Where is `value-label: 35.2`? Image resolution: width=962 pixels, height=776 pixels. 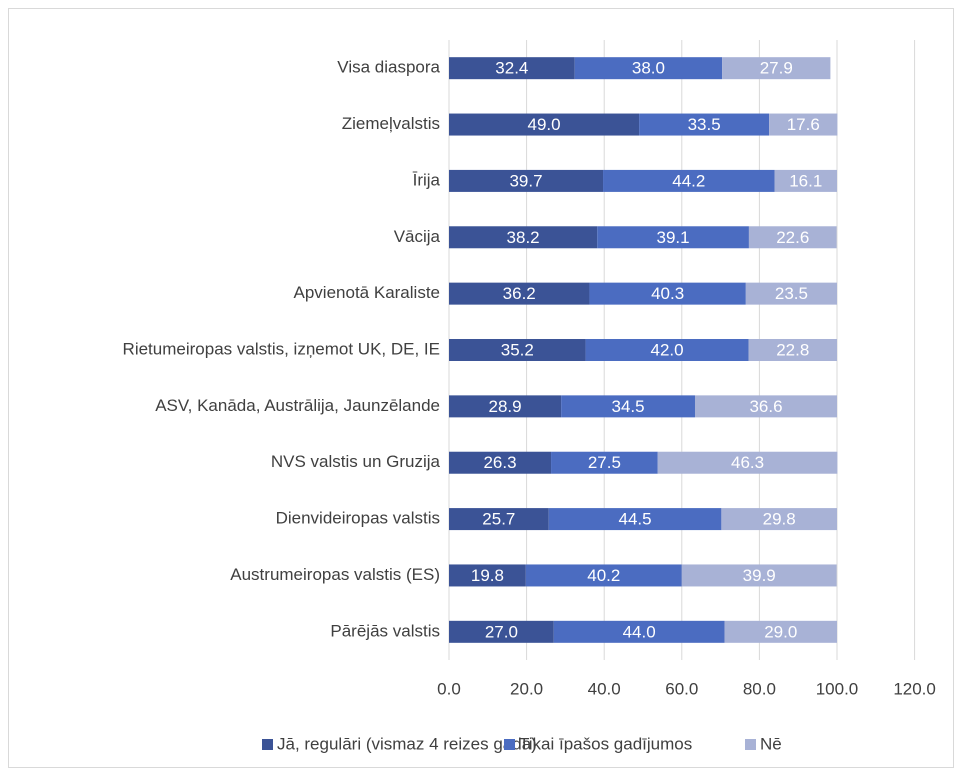 value-label: 35.2 is located at coordinates (517, 349).